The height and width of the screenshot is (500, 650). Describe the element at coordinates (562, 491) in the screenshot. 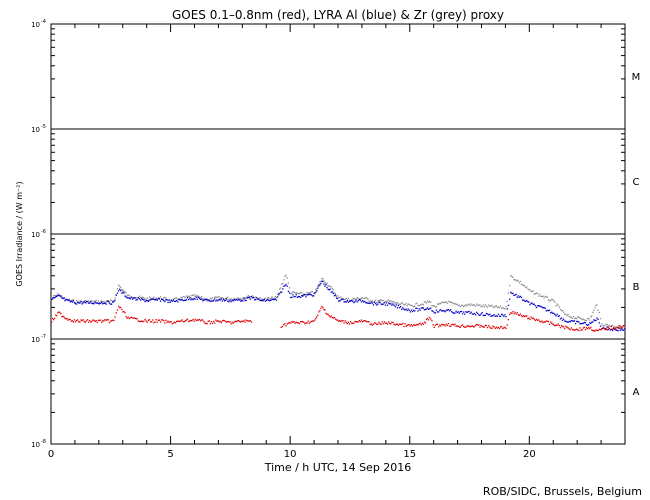

I see `credit-text: ROB/SIDC, Brussels, Belgium` at that location.